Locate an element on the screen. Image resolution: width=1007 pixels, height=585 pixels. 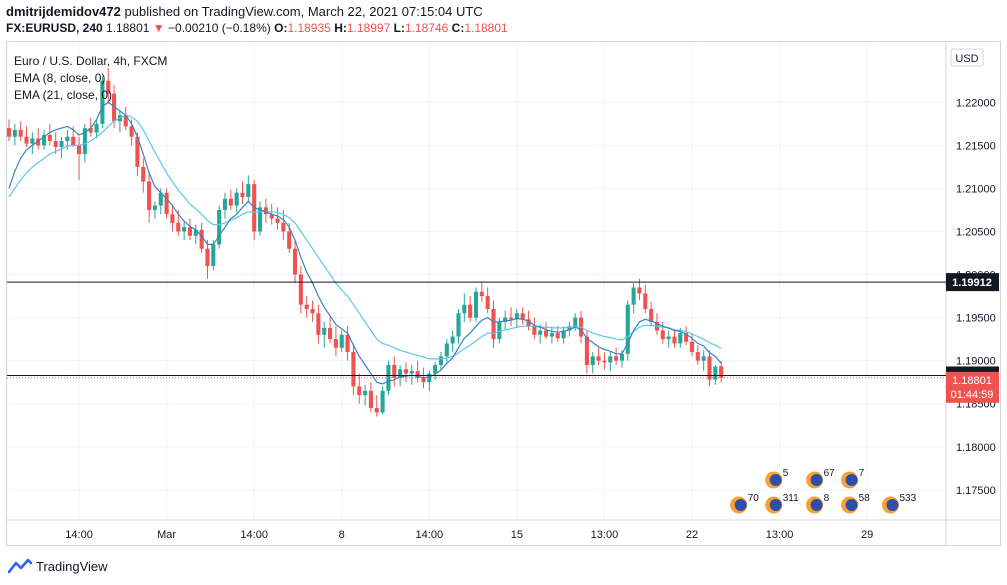
low-label: L: is located at coordinates (399, 28).